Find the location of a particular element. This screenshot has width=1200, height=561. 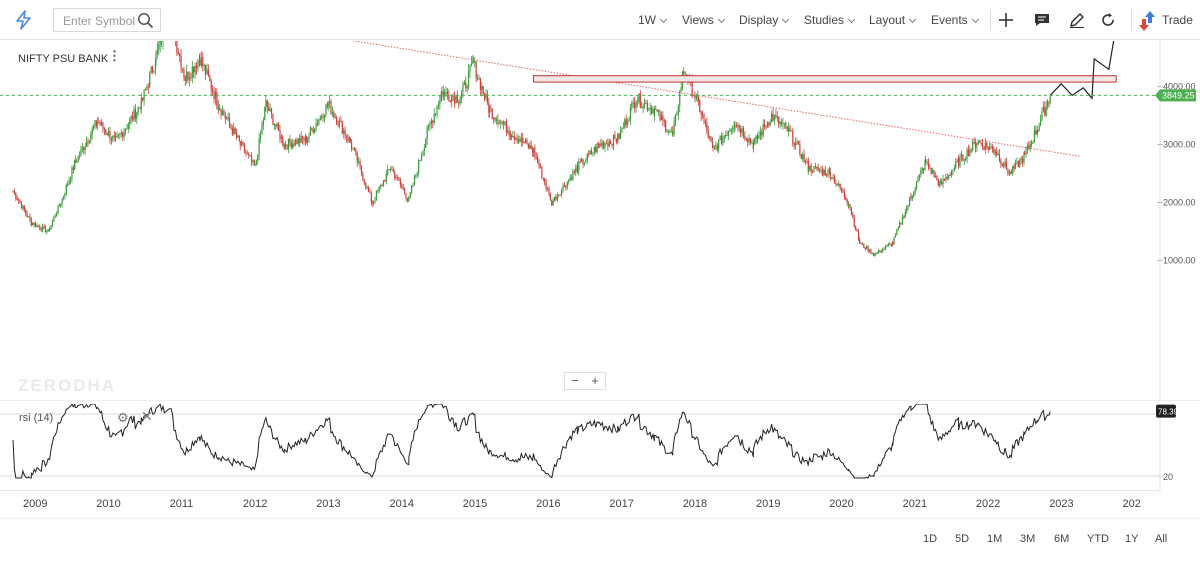

views-menu: Views is located at coordinates (703, 20).